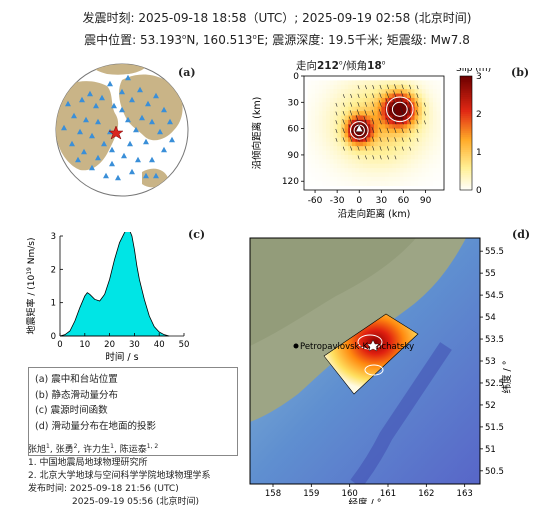 The height and width of the screenshot is (511, 554). I want to click on x-tick-label: 161, so click(388, 494).